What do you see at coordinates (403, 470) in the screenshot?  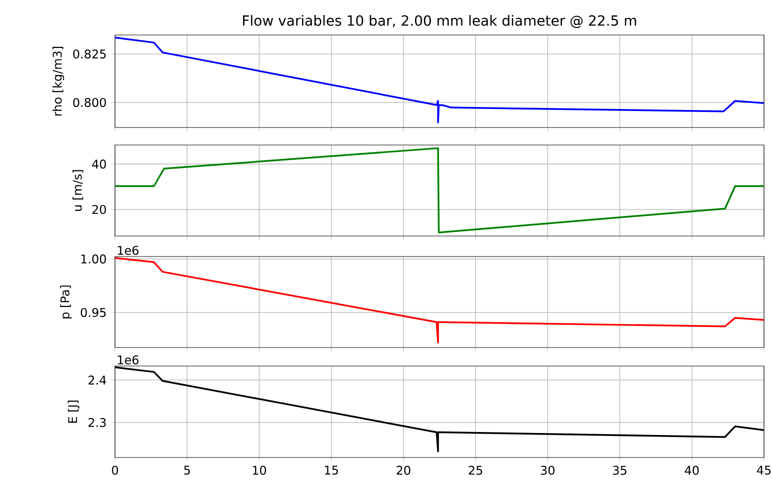 I see `x-tick-label: 20` at bounding box center [403, 470].